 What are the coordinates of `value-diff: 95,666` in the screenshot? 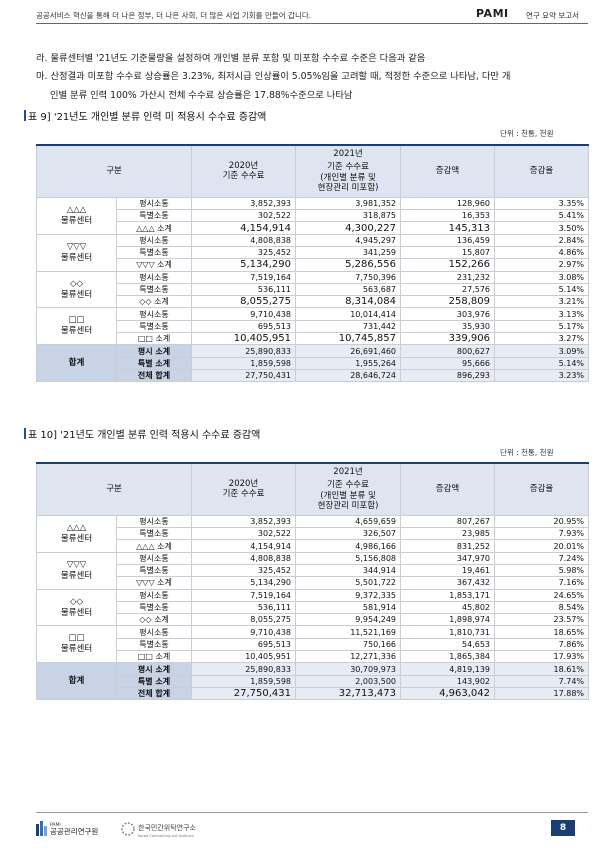 It's located at (448, 363).